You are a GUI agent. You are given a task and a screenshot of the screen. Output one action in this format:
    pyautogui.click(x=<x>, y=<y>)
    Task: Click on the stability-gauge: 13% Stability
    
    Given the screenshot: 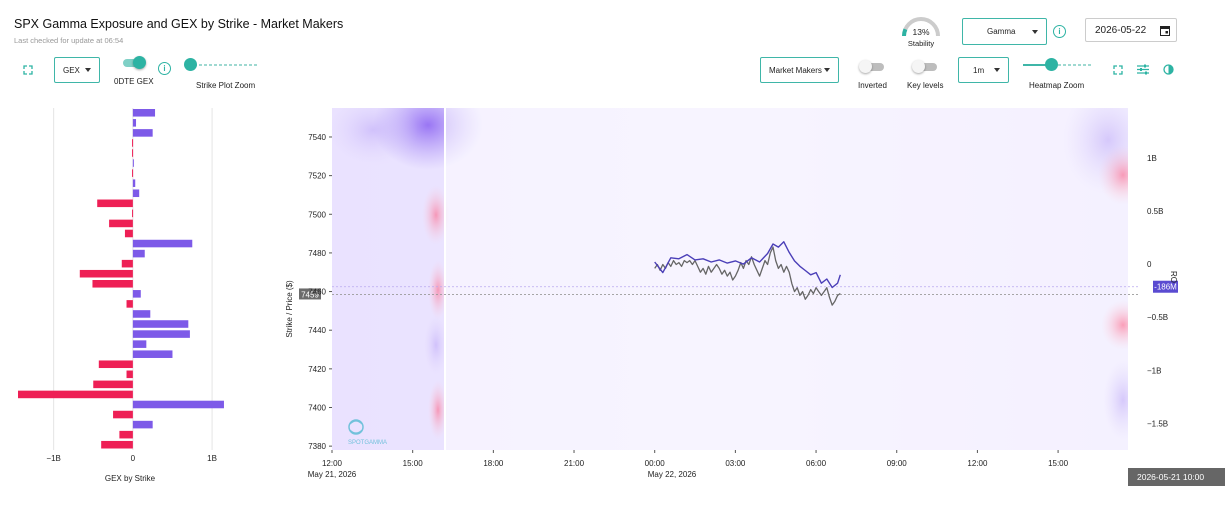 What is the action you would take?
    pyautogui.click(x=921, y=32)
    